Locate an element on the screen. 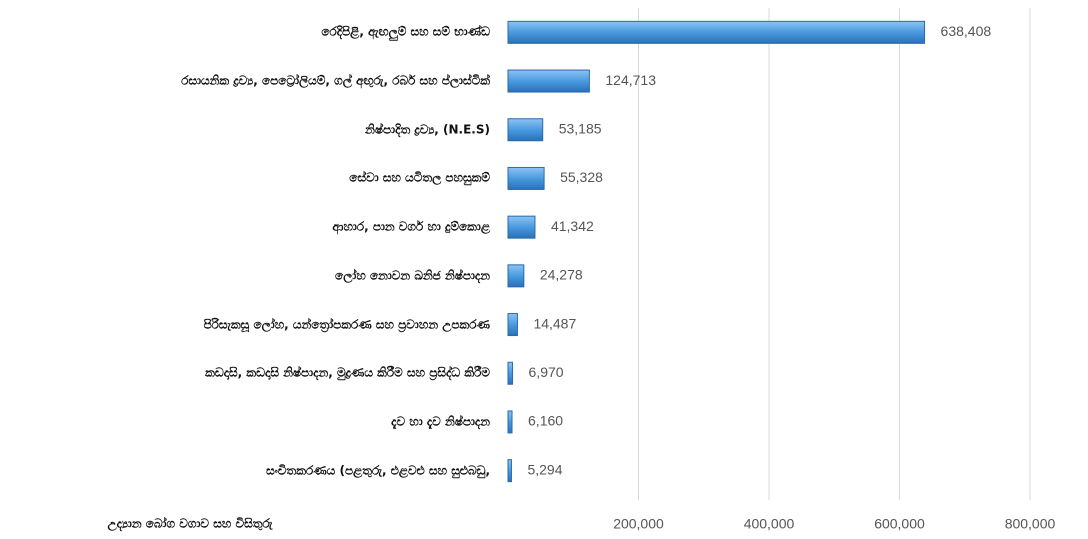 This screenshot has height=539, width=1088. category-label: ආහාර, පාන වර්ග හා දුම්කොළ is located at coordinates (411, 226).